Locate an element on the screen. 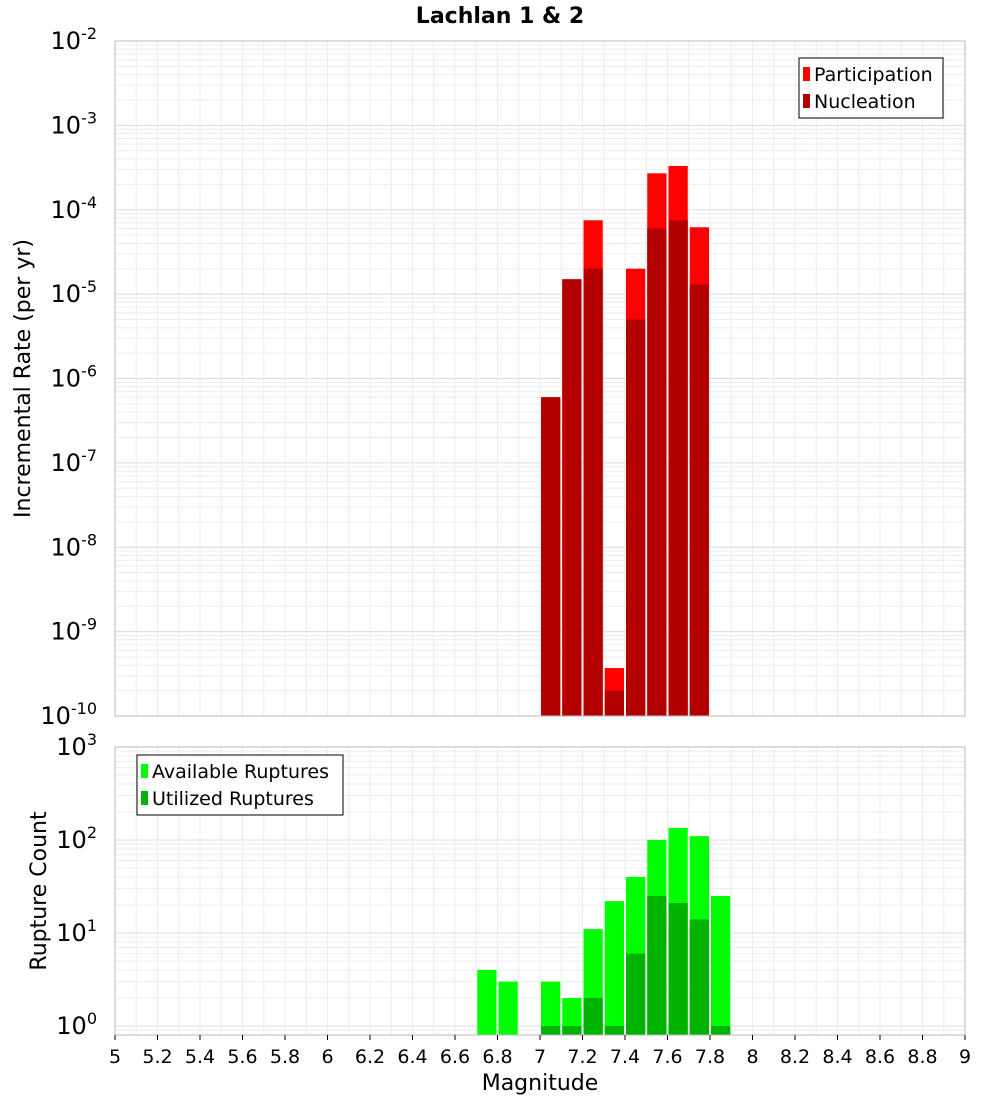 The image size is (1000, 1104). y-tick-label: 10³ is located at coordinates (76, 745).